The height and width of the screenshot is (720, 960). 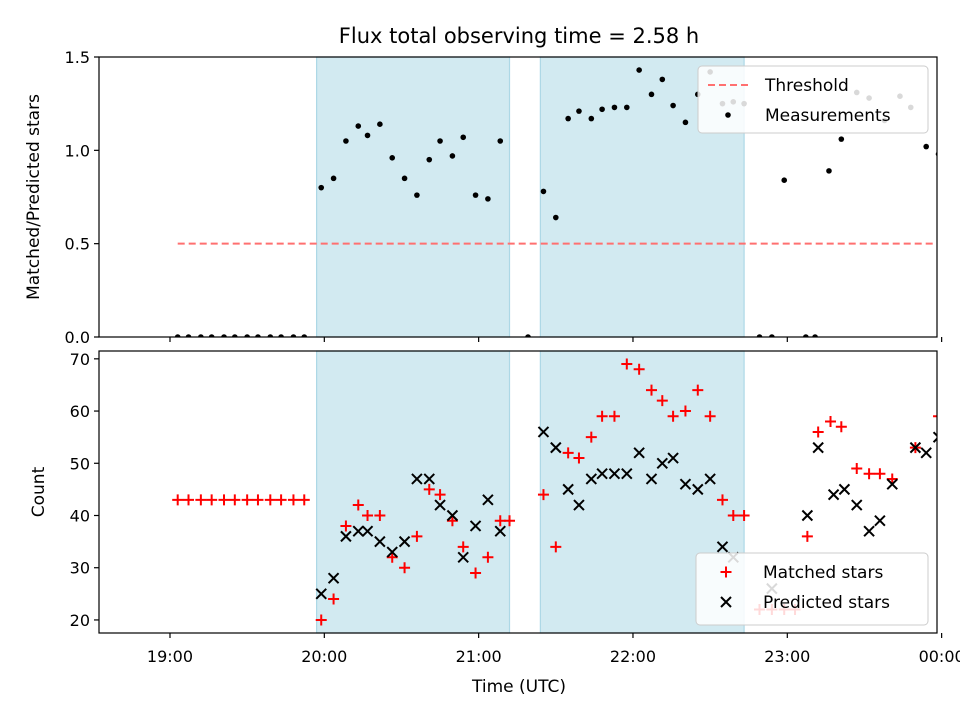 I want to click on bottom-y-axis-label: Count, so click(x=39, y=491).